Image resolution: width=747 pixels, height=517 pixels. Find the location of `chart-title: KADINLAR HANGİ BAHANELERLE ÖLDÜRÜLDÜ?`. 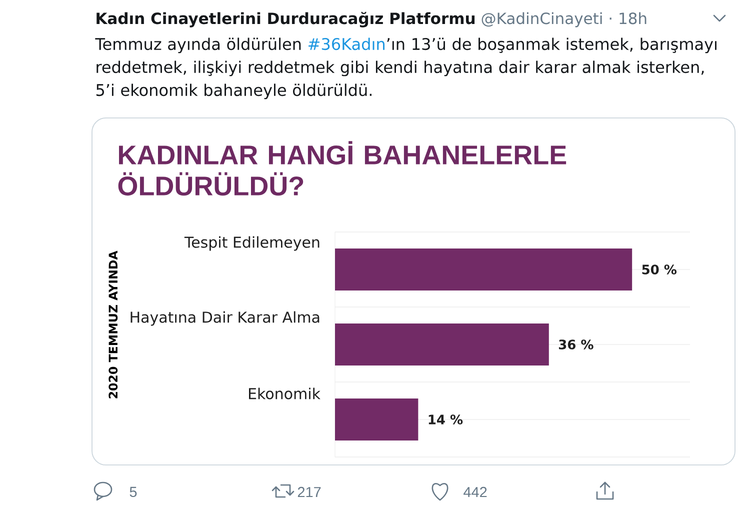

chart-title: KADINLAR HANGİ BAHANELERLE ÖLDÜRÜLDÜ? is located at coordinates (342, 168).